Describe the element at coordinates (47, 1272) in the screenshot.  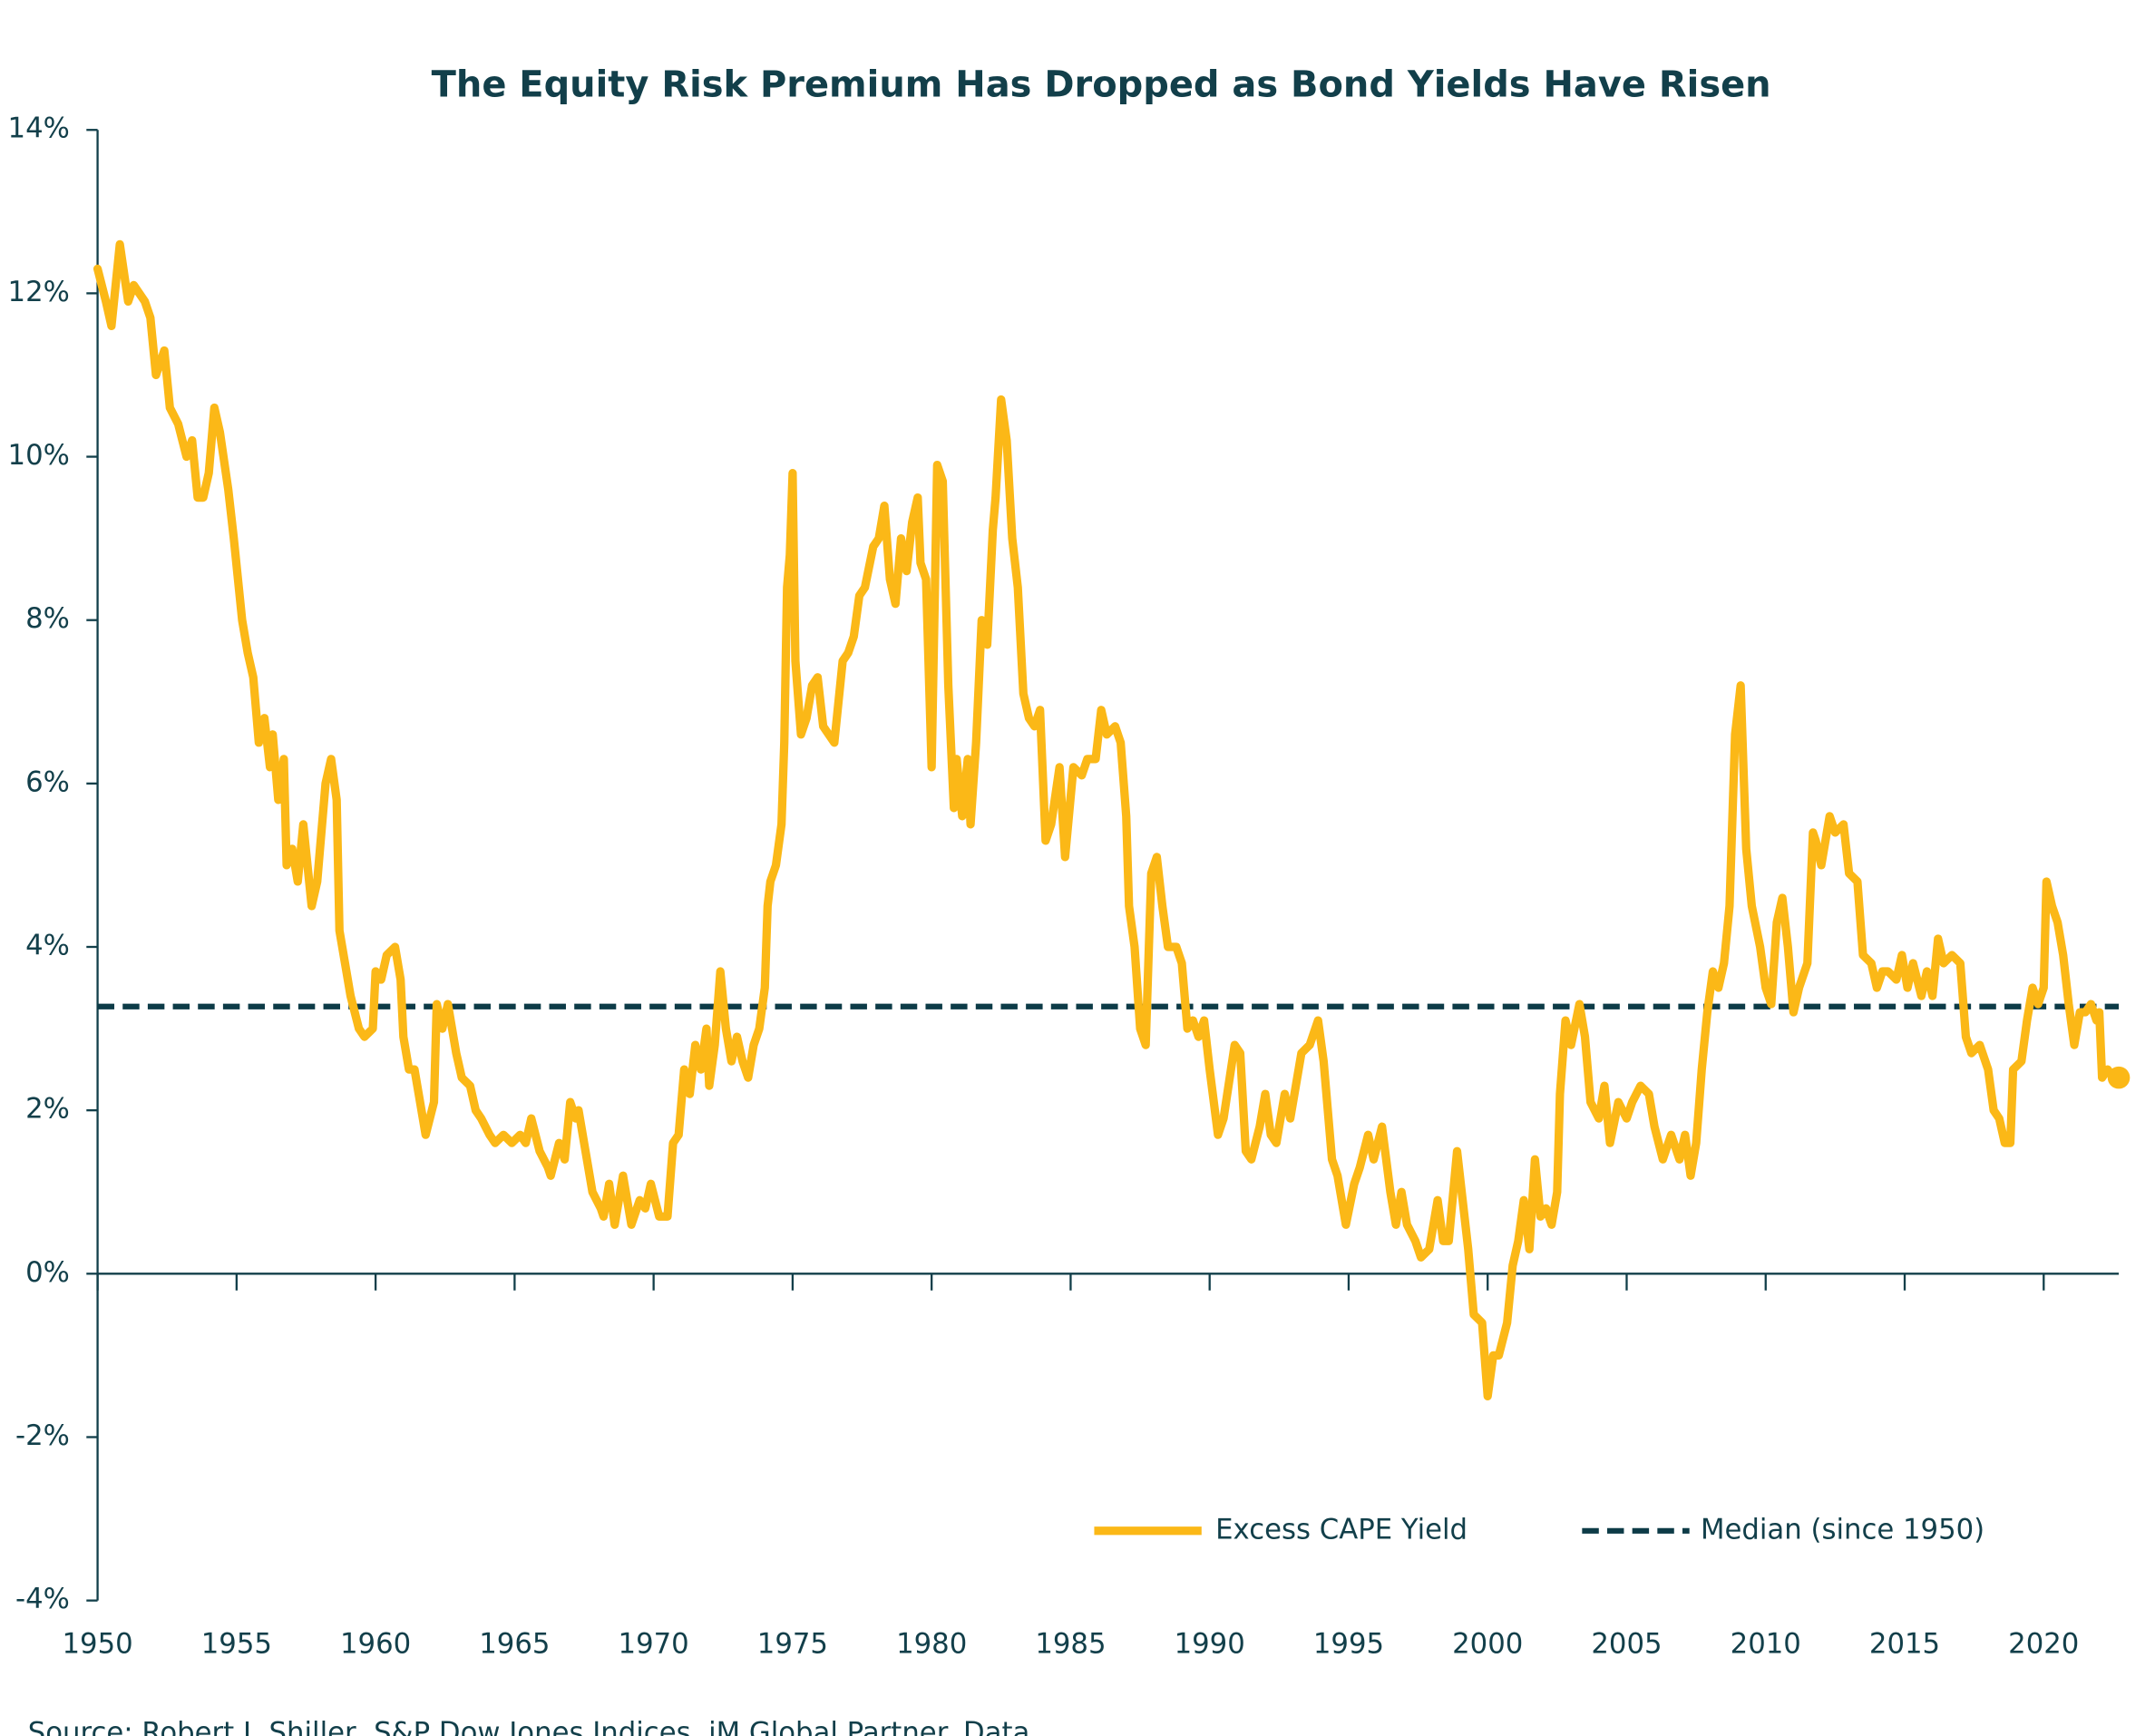
I see `y-tick-label: 0%` at that location.